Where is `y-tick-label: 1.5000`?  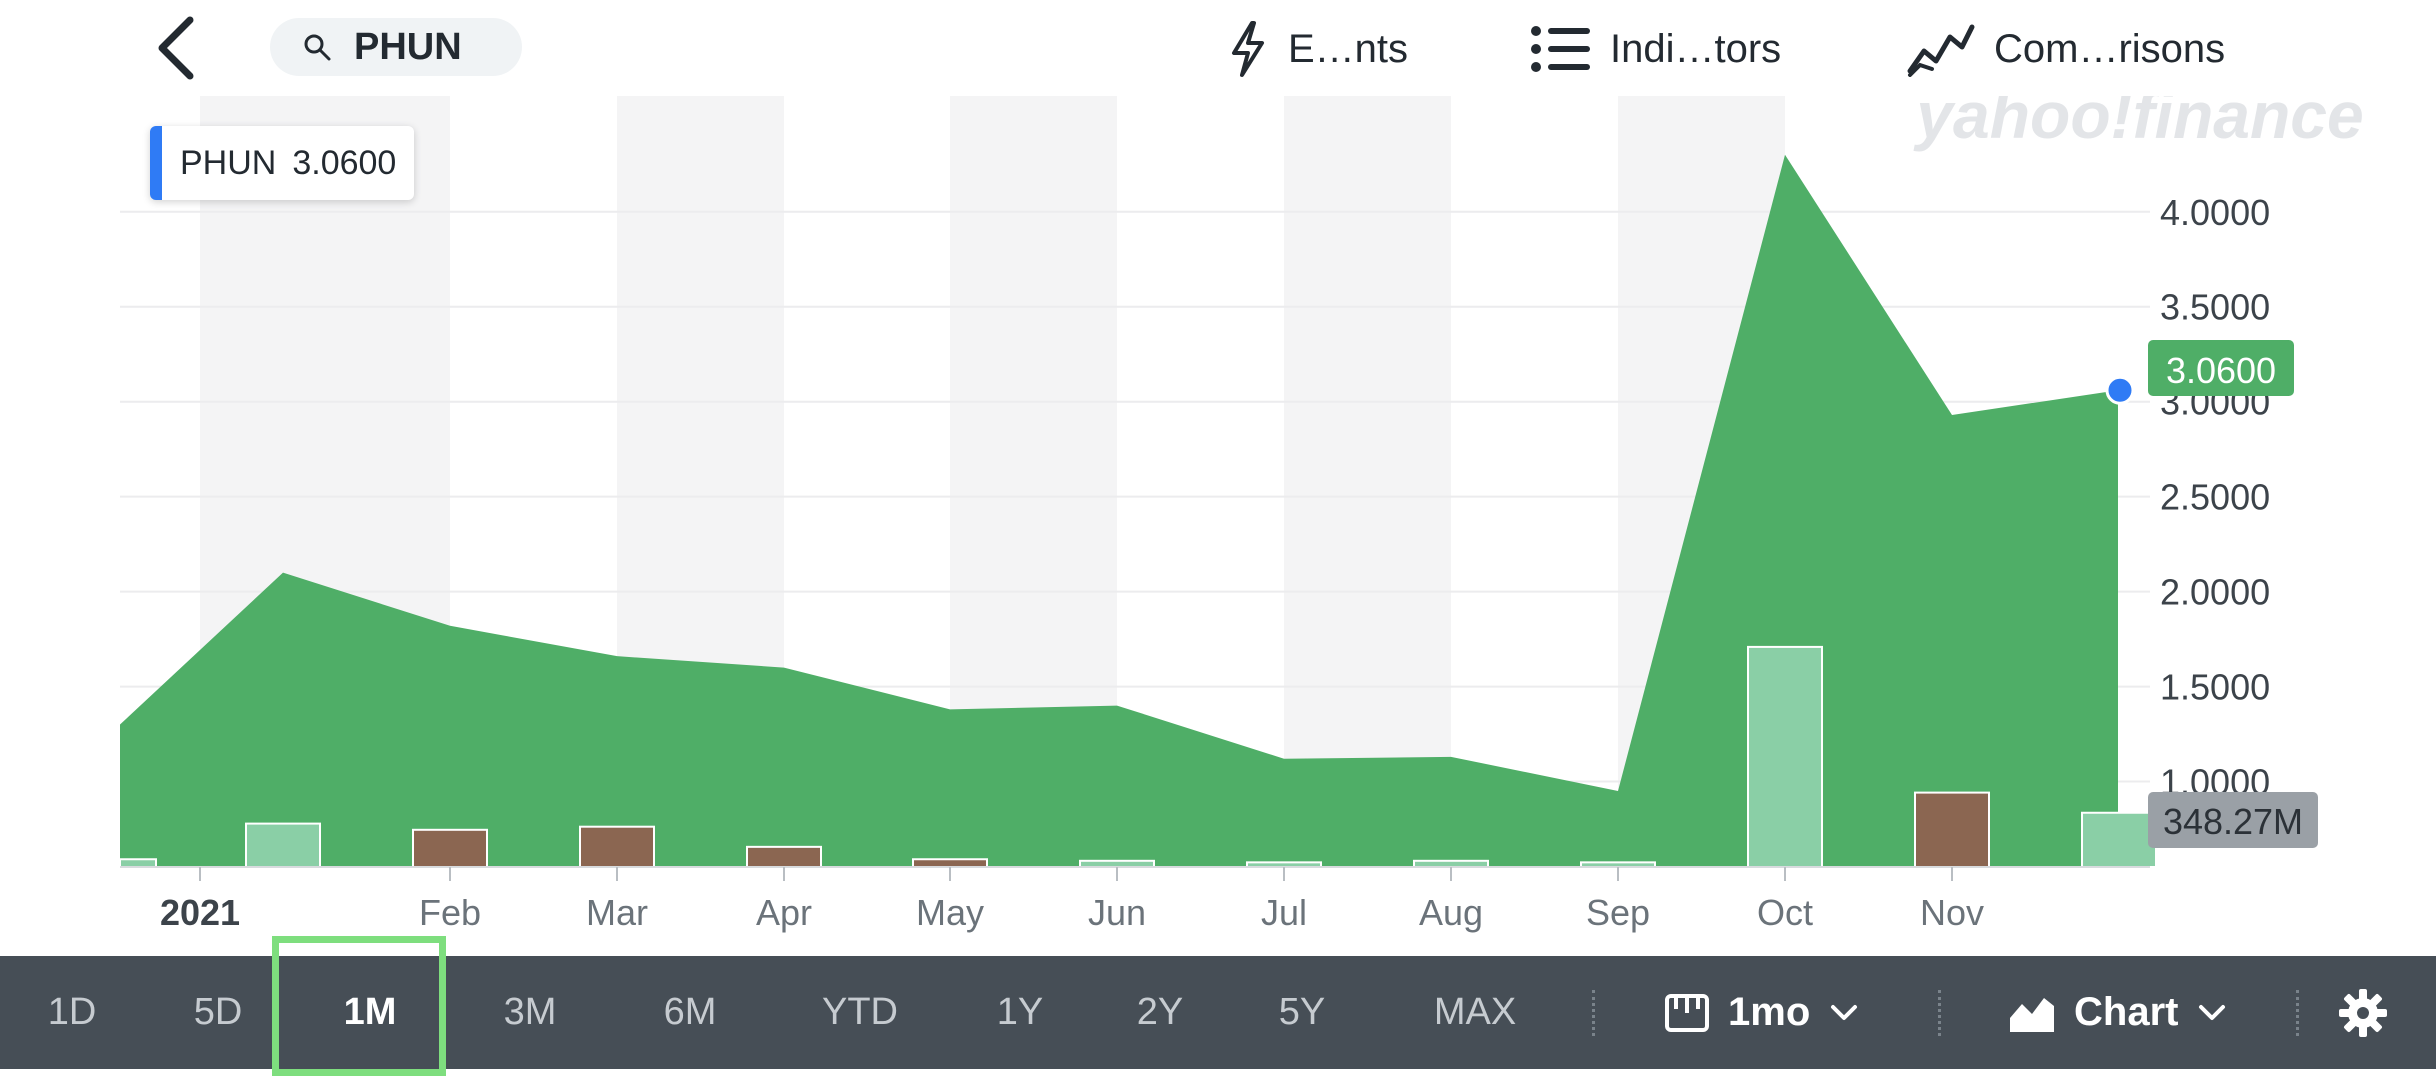 y-tick-label: 1.5000 is located at coordinates (2215, 687).